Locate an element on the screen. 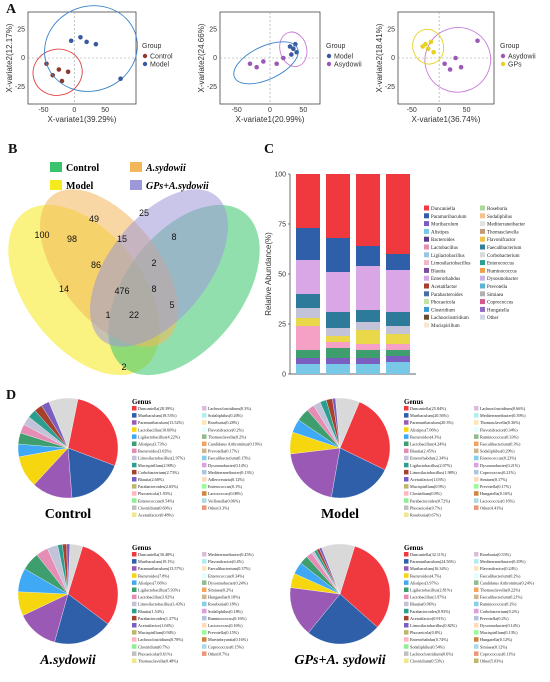 This screenshot has width=550, height=682. legend-label: Lactobacillus(4.24%) is located at coordinates (428, 444).